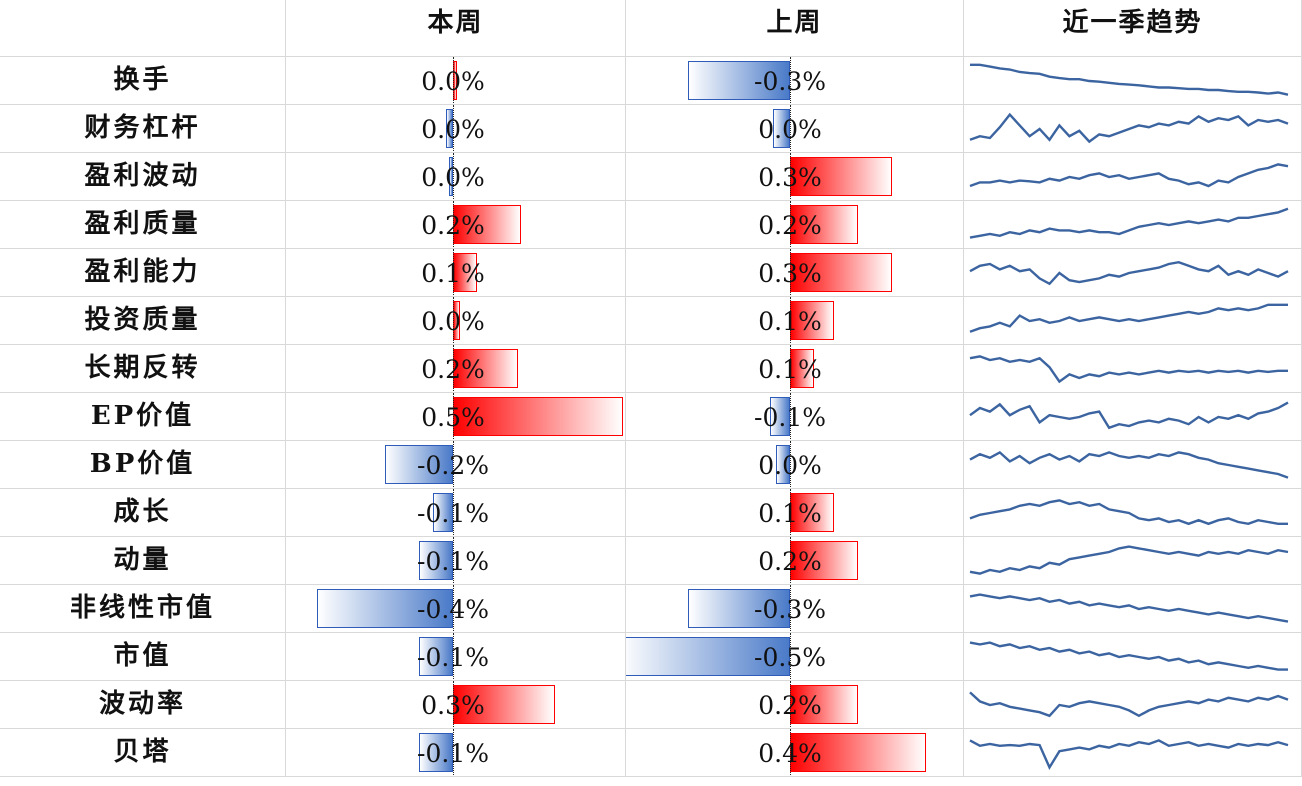  Describe the element at coordinates (143, 321) in the screenshot. I see `factor-name: 投资质量` at that location.